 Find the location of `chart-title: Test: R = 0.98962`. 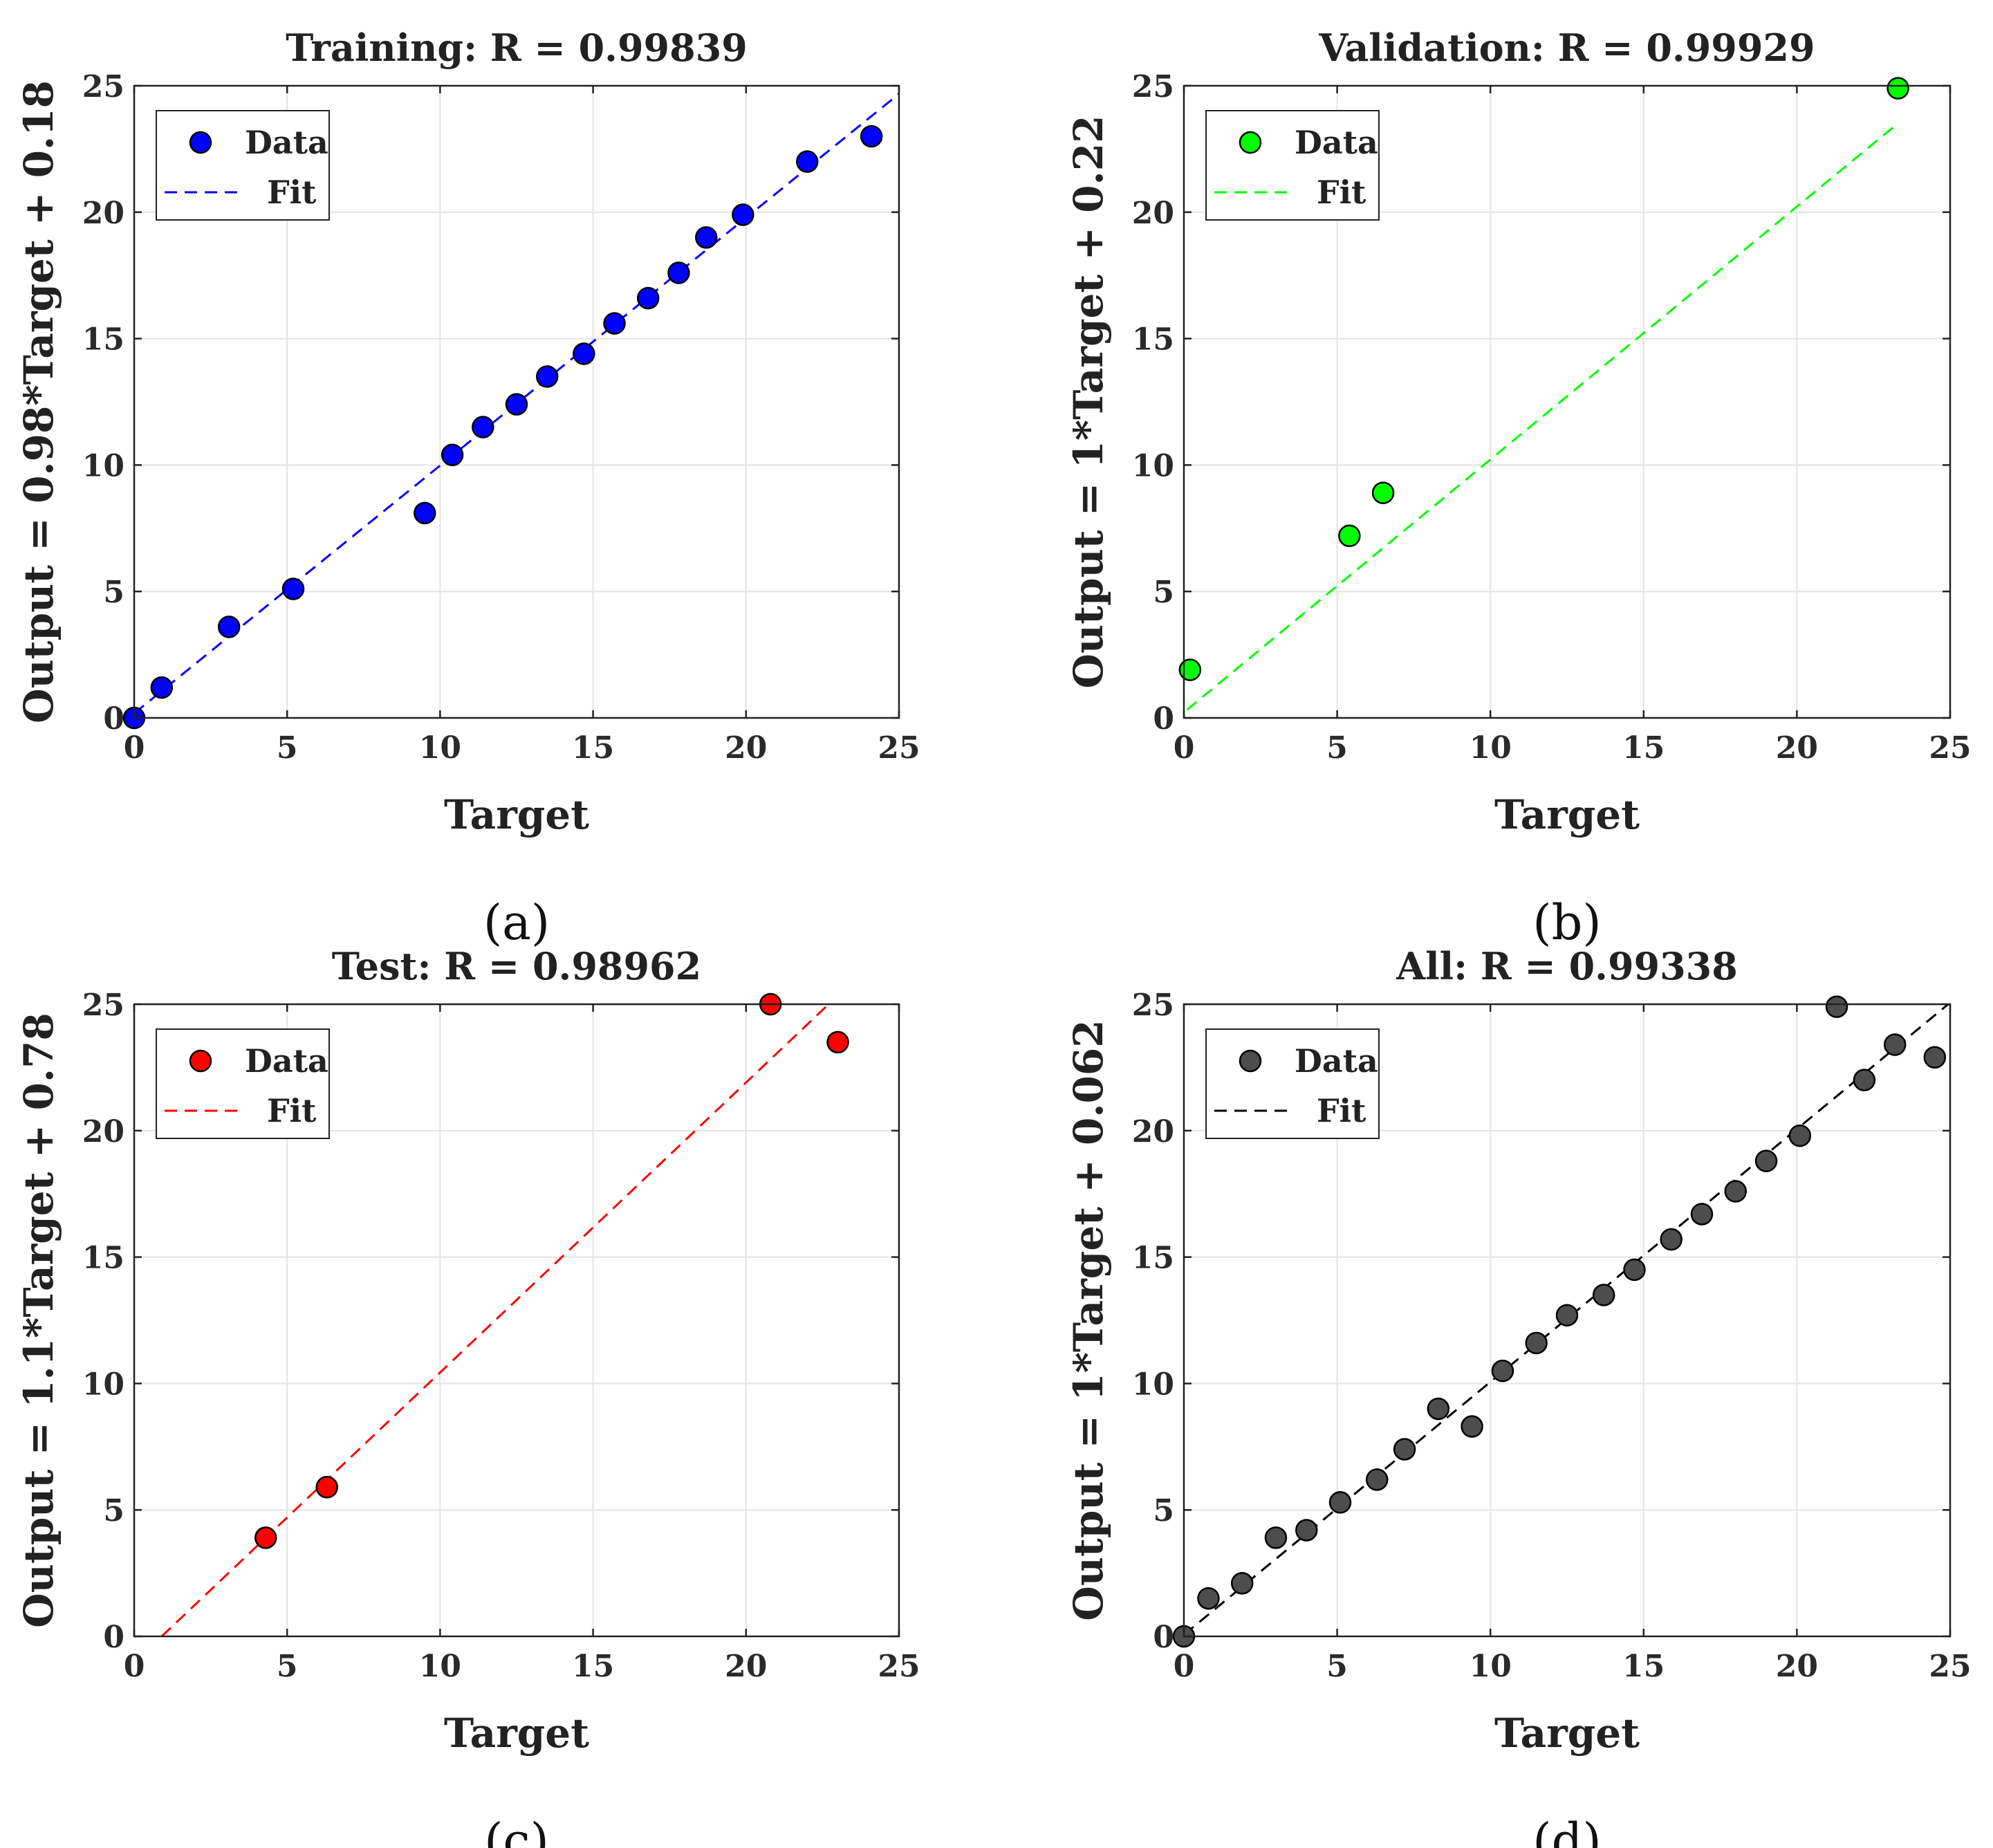

chart-title: Test: R = 0.98962 is located at coordinates (516, 966).